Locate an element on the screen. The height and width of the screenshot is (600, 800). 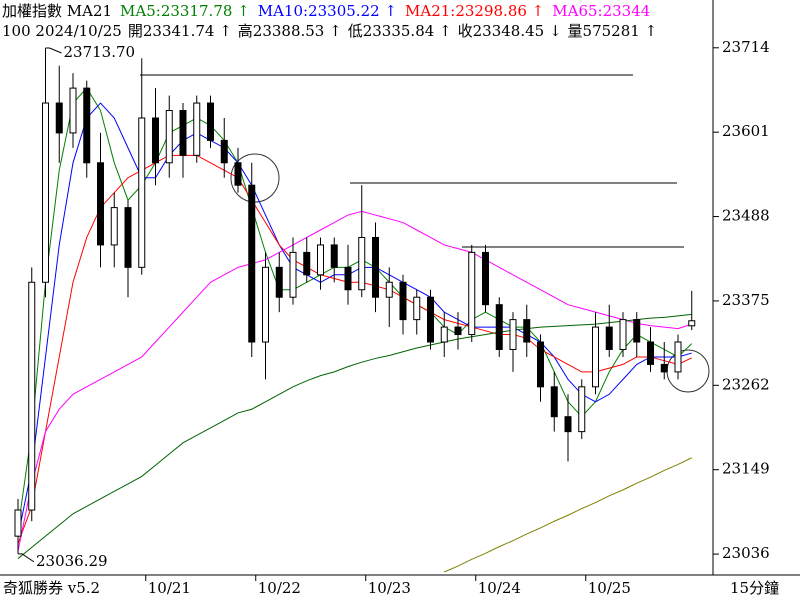
ma-line is located at coordinates (568, 515).